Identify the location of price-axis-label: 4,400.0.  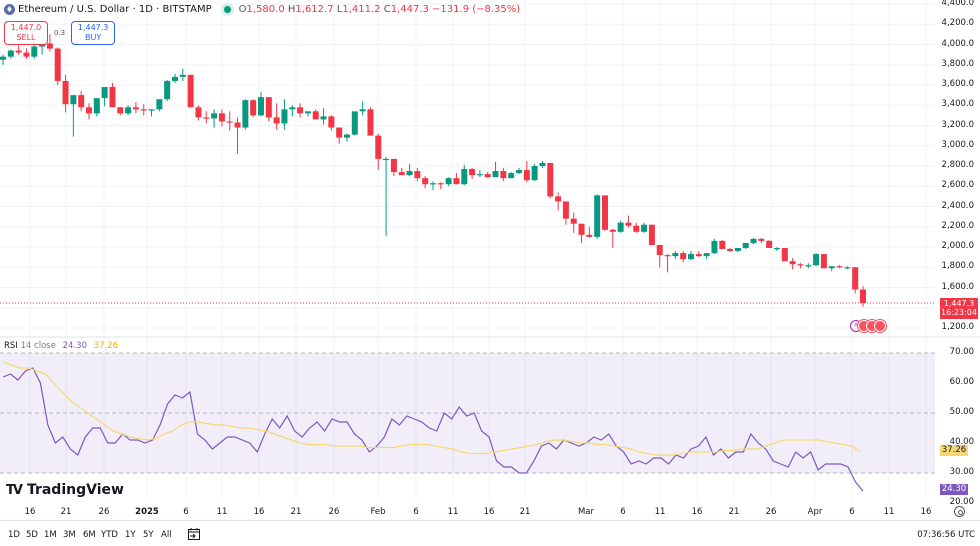
(957, 4).